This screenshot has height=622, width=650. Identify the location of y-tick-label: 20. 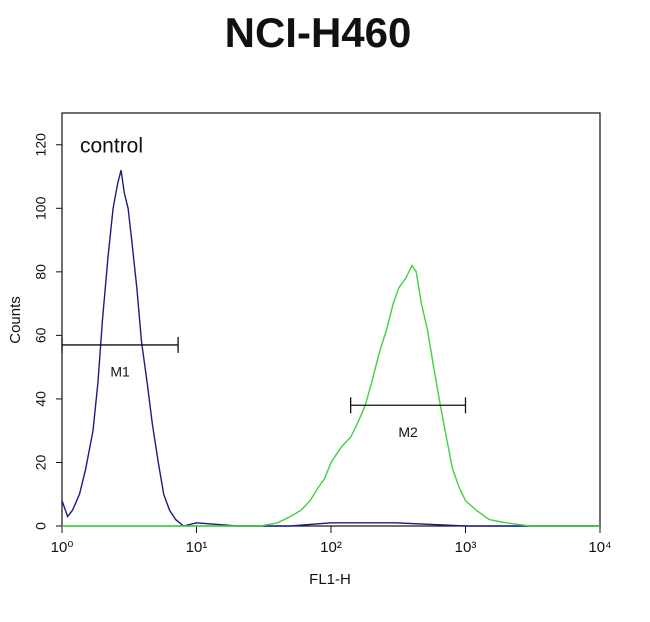
(41, 462).